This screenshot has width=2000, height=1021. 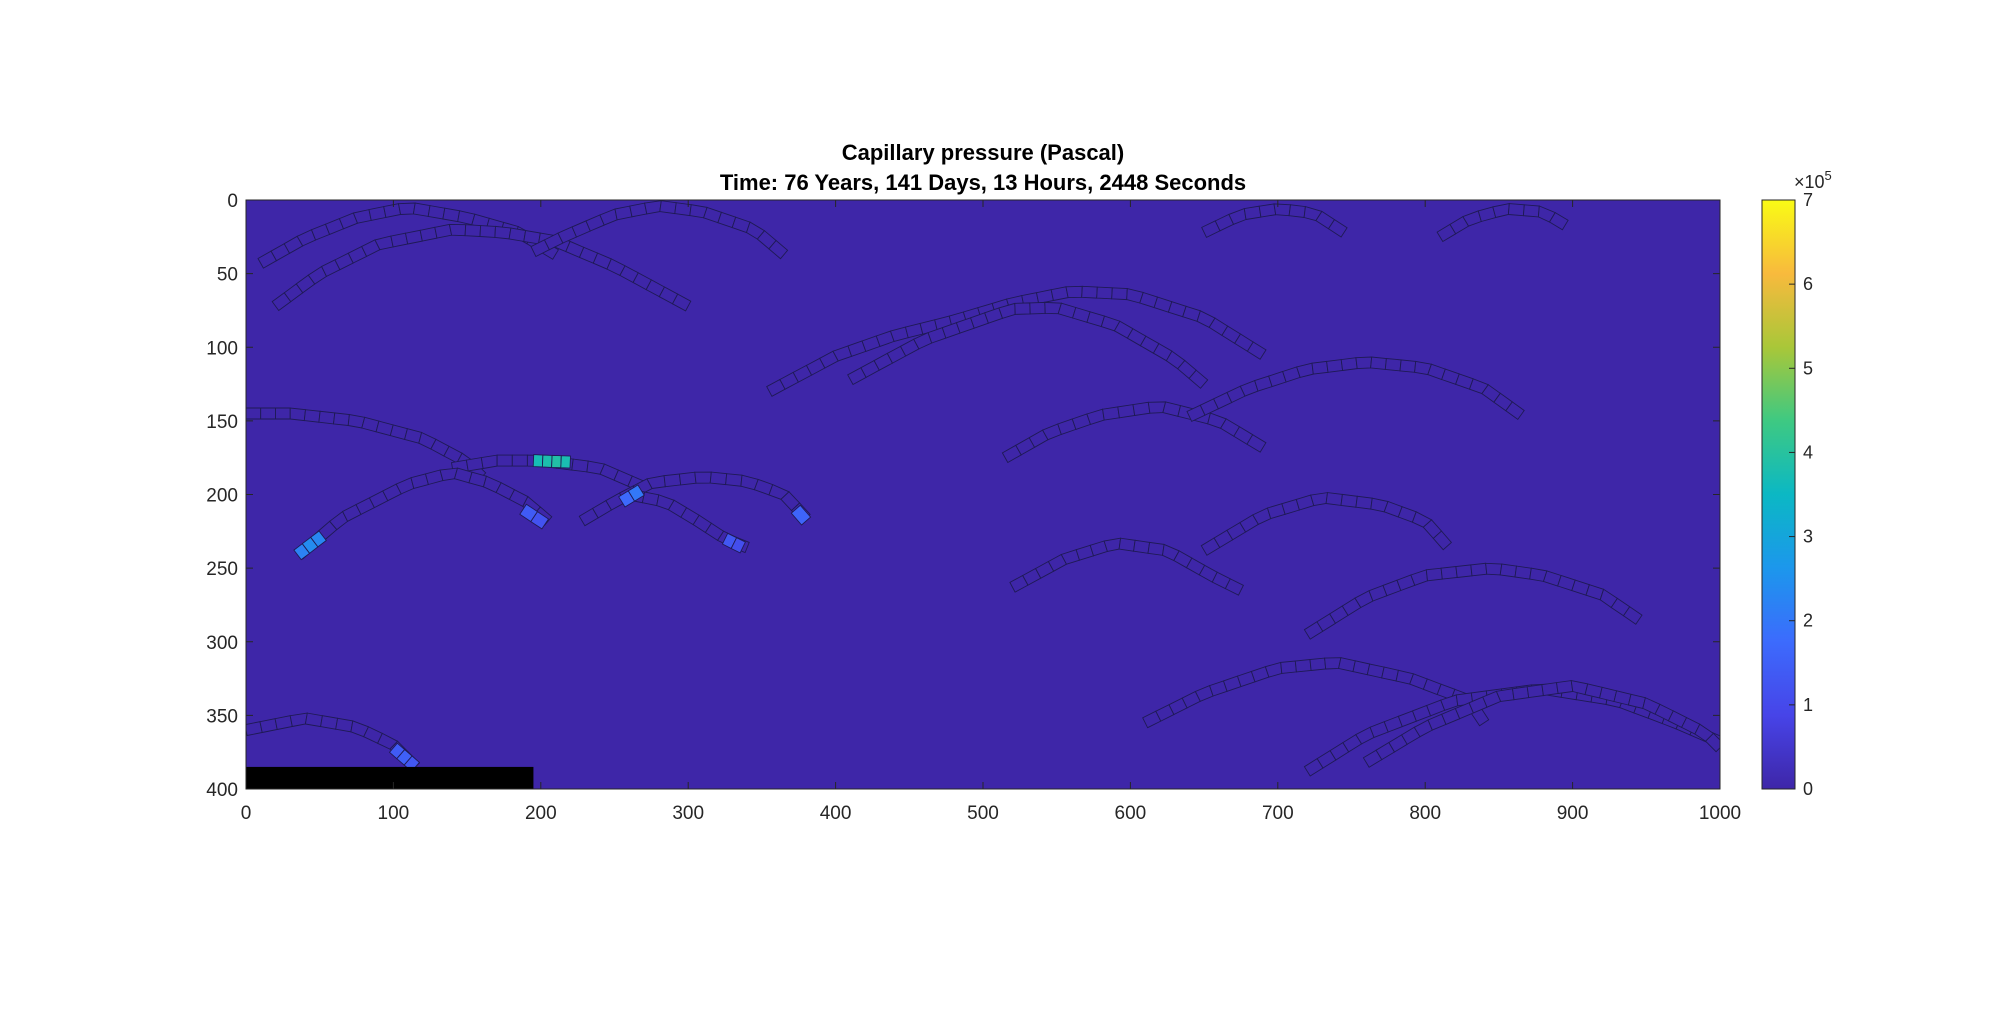 What do you see at coordinates (222, 348) in the screenshot?
I see `y-tick-label: 100` at bounding box center [222, 348].